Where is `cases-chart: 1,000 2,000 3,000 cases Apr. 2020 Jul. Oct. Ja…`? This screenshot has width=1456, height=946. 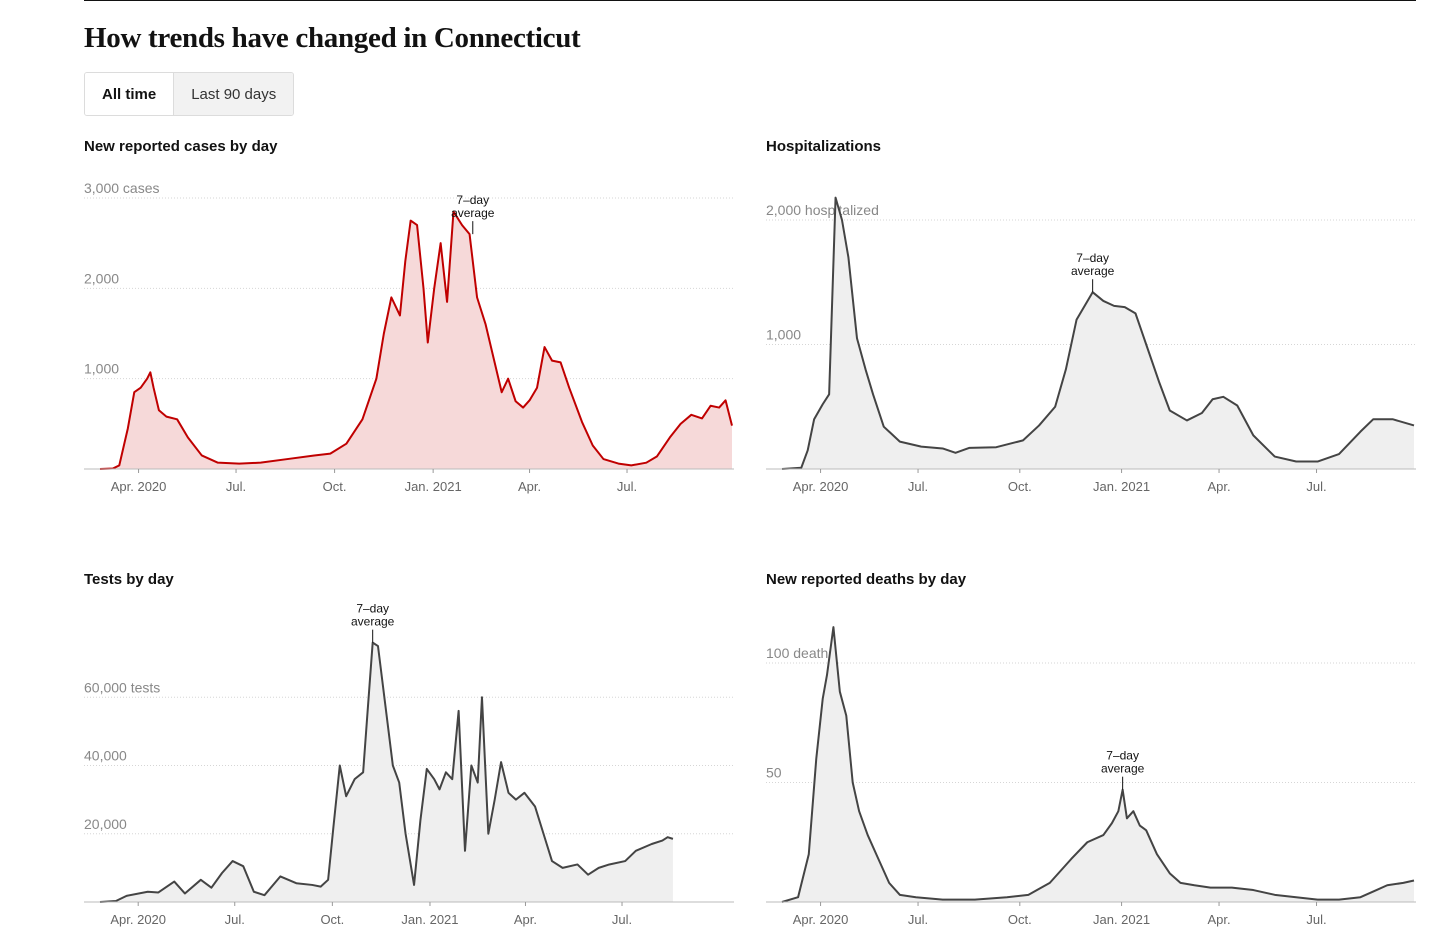
cases-chart: 1,000 2,000 3,000 cases Apr. 2020 Jul. Oct. Ja… is located at coordinates (409, 337).